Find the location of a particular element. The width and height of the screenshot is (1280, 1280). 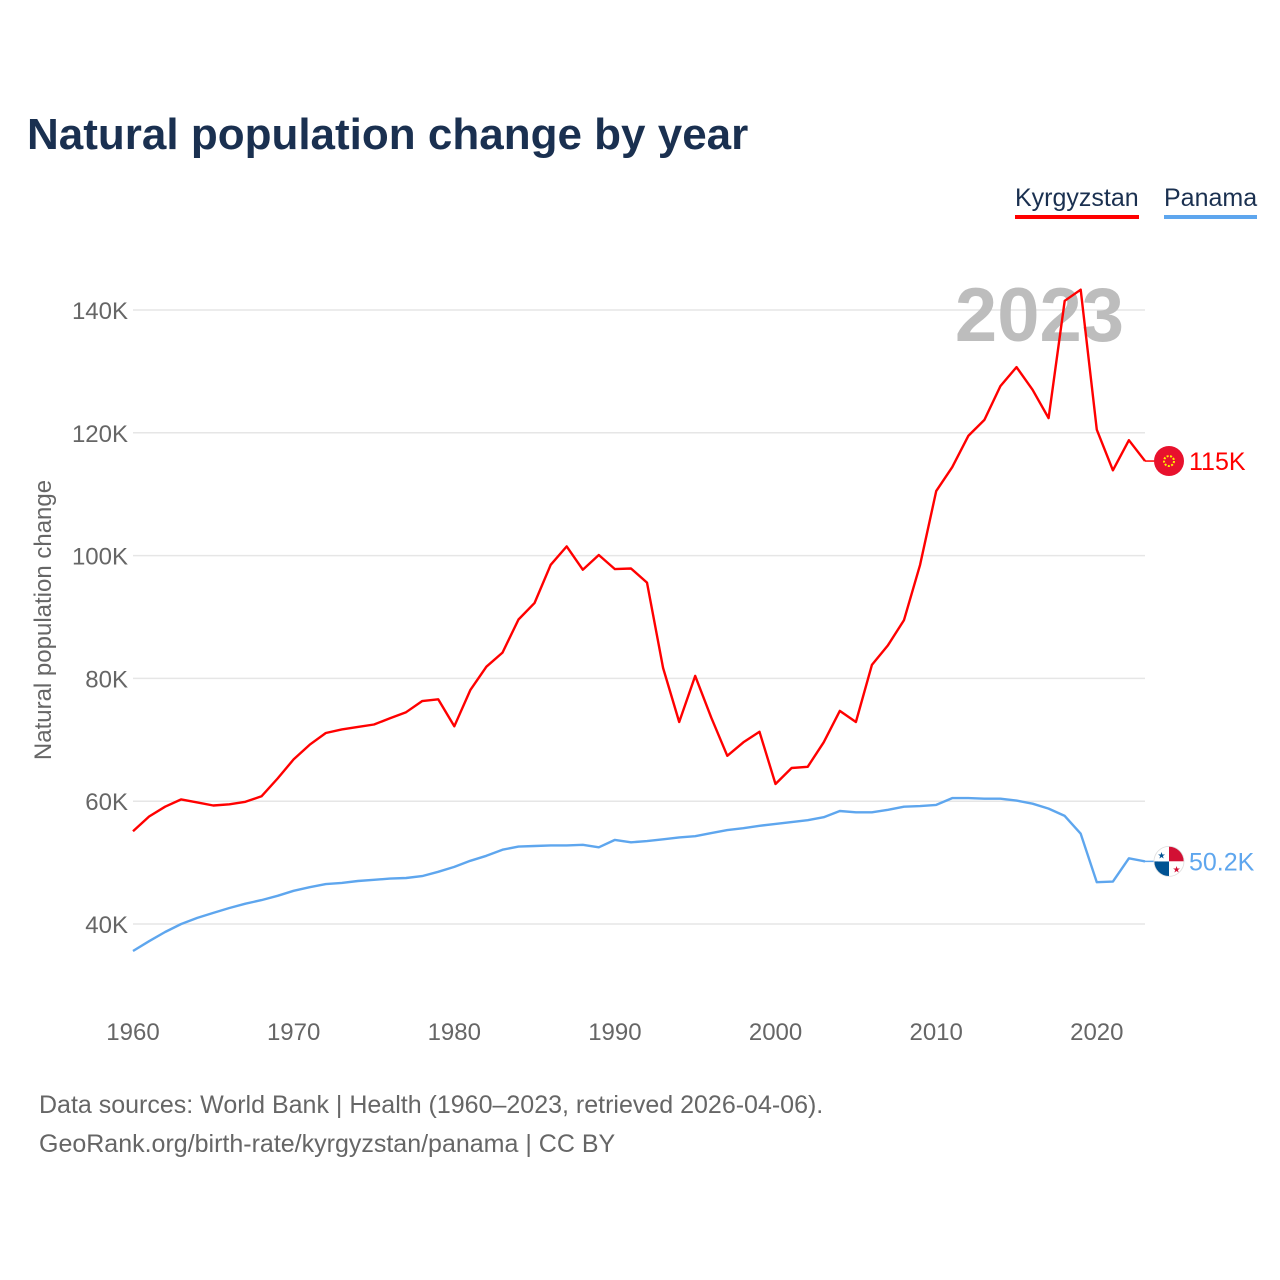

end-value-label: 50.2K is located at coordinates (1222, 862).